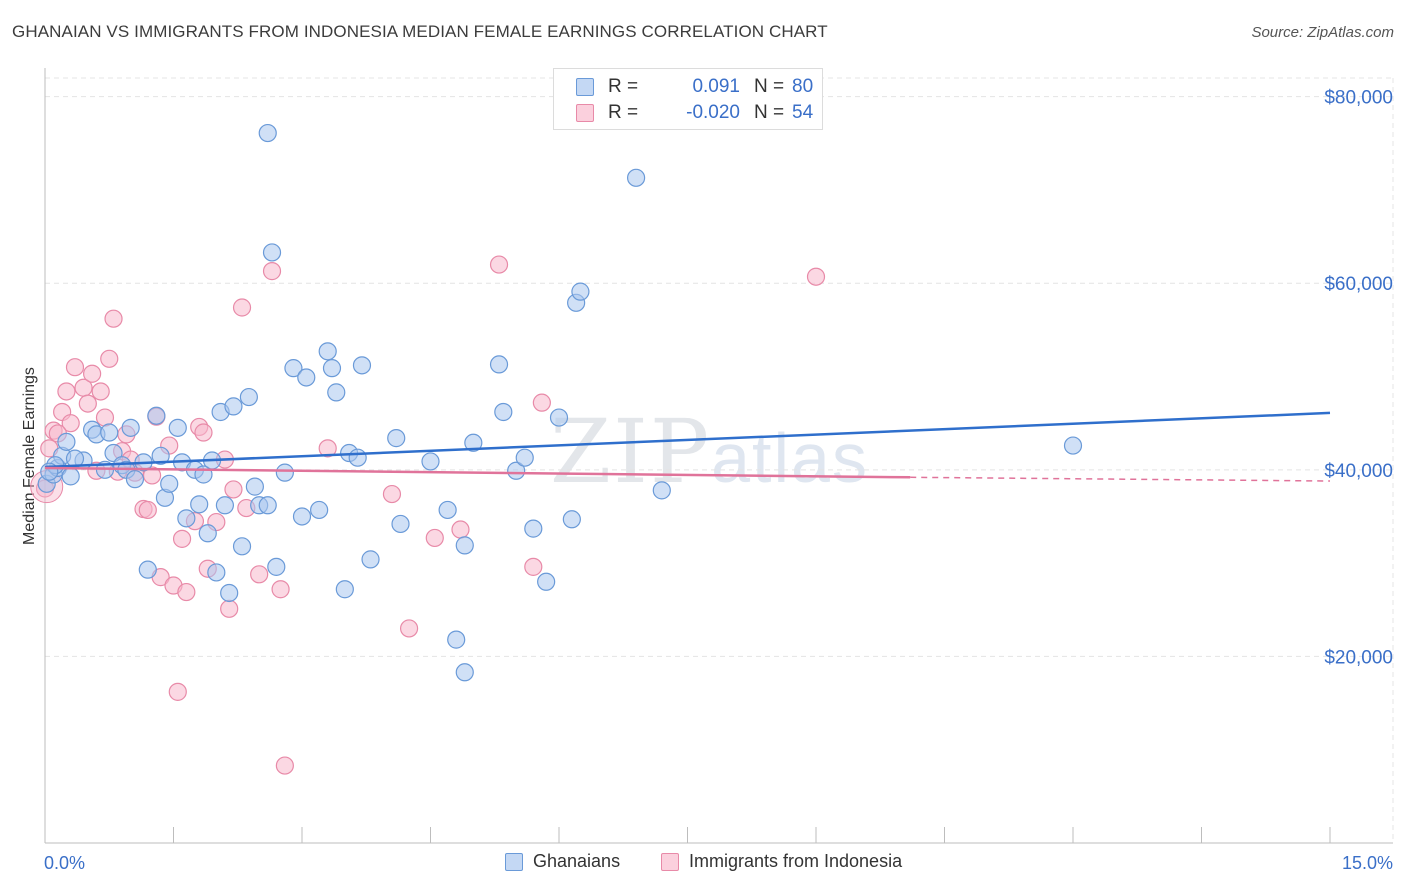 Image resolution: width=1406 pixels, height=892 pixels. Describe the element at coordinates (585, 87) in the screenshot. I see `legend-swatch-blue` at that location.